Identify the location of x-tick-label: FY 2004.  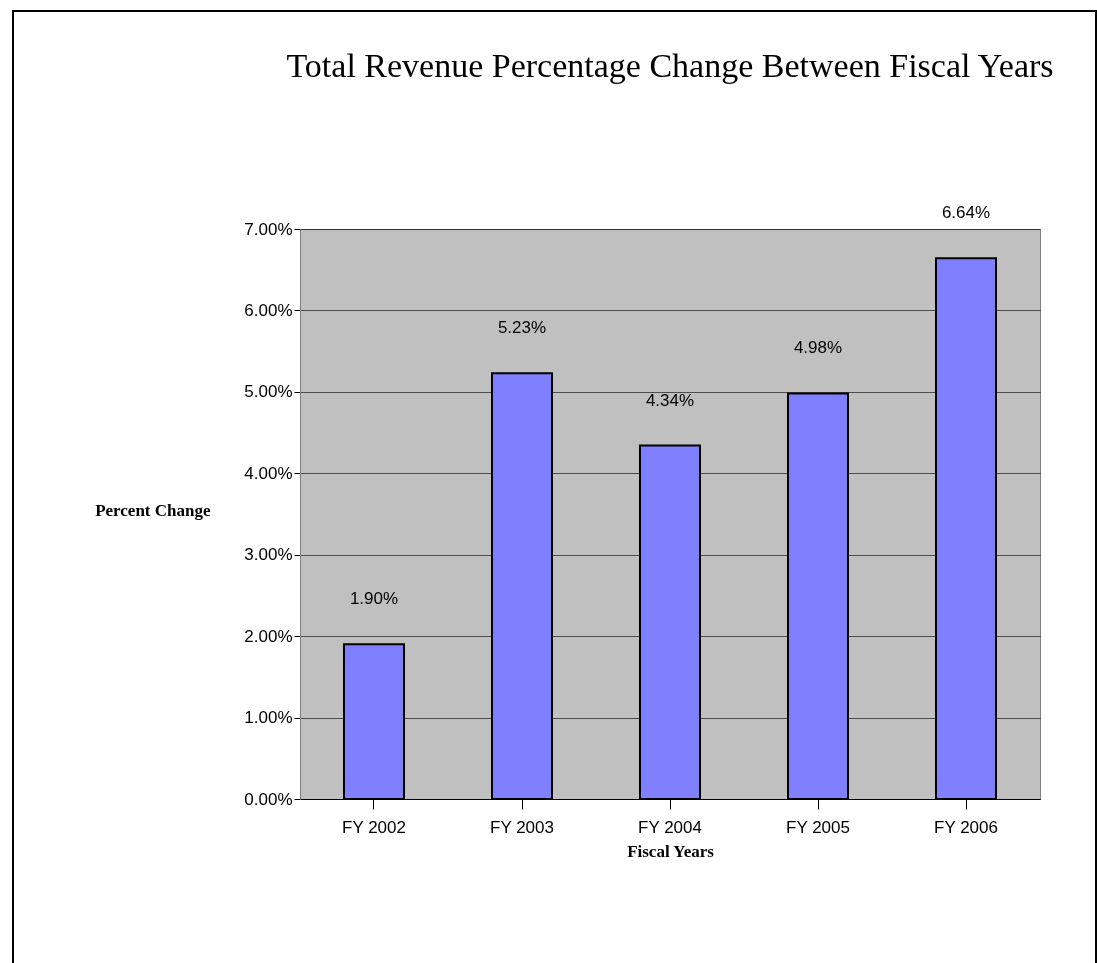
(670, 827).